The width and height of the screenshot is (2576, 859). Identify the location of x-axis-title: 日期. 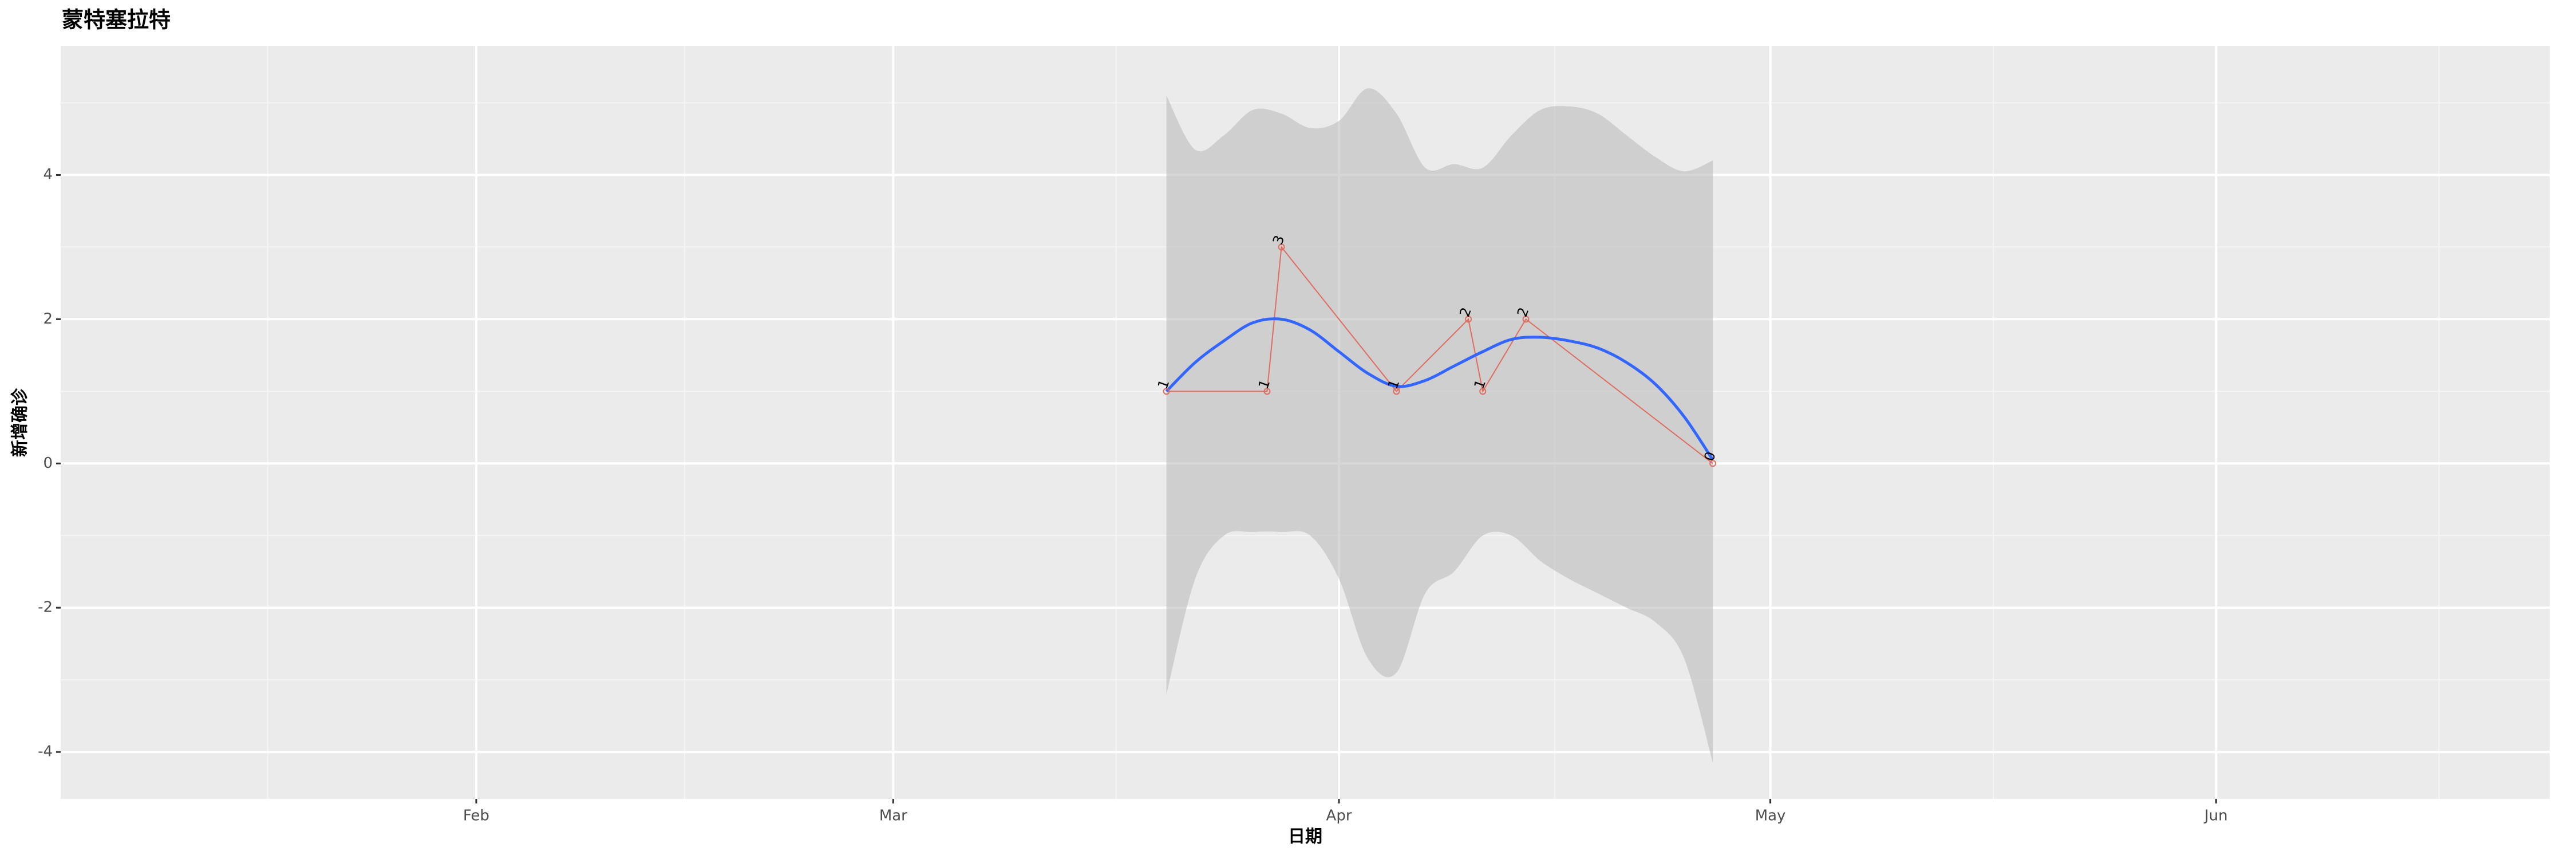
(1305, 837).